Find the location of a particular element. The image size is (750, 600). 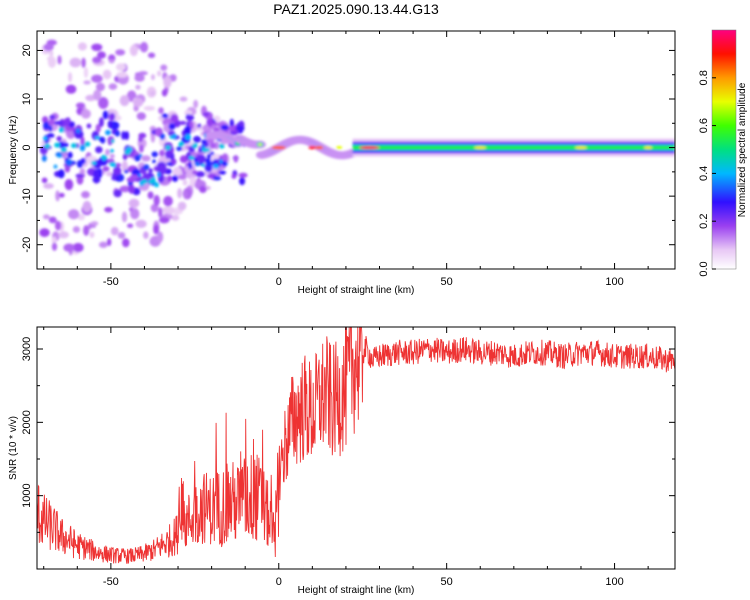

x-tick-label: 0 is located at coordinates (279, 282).